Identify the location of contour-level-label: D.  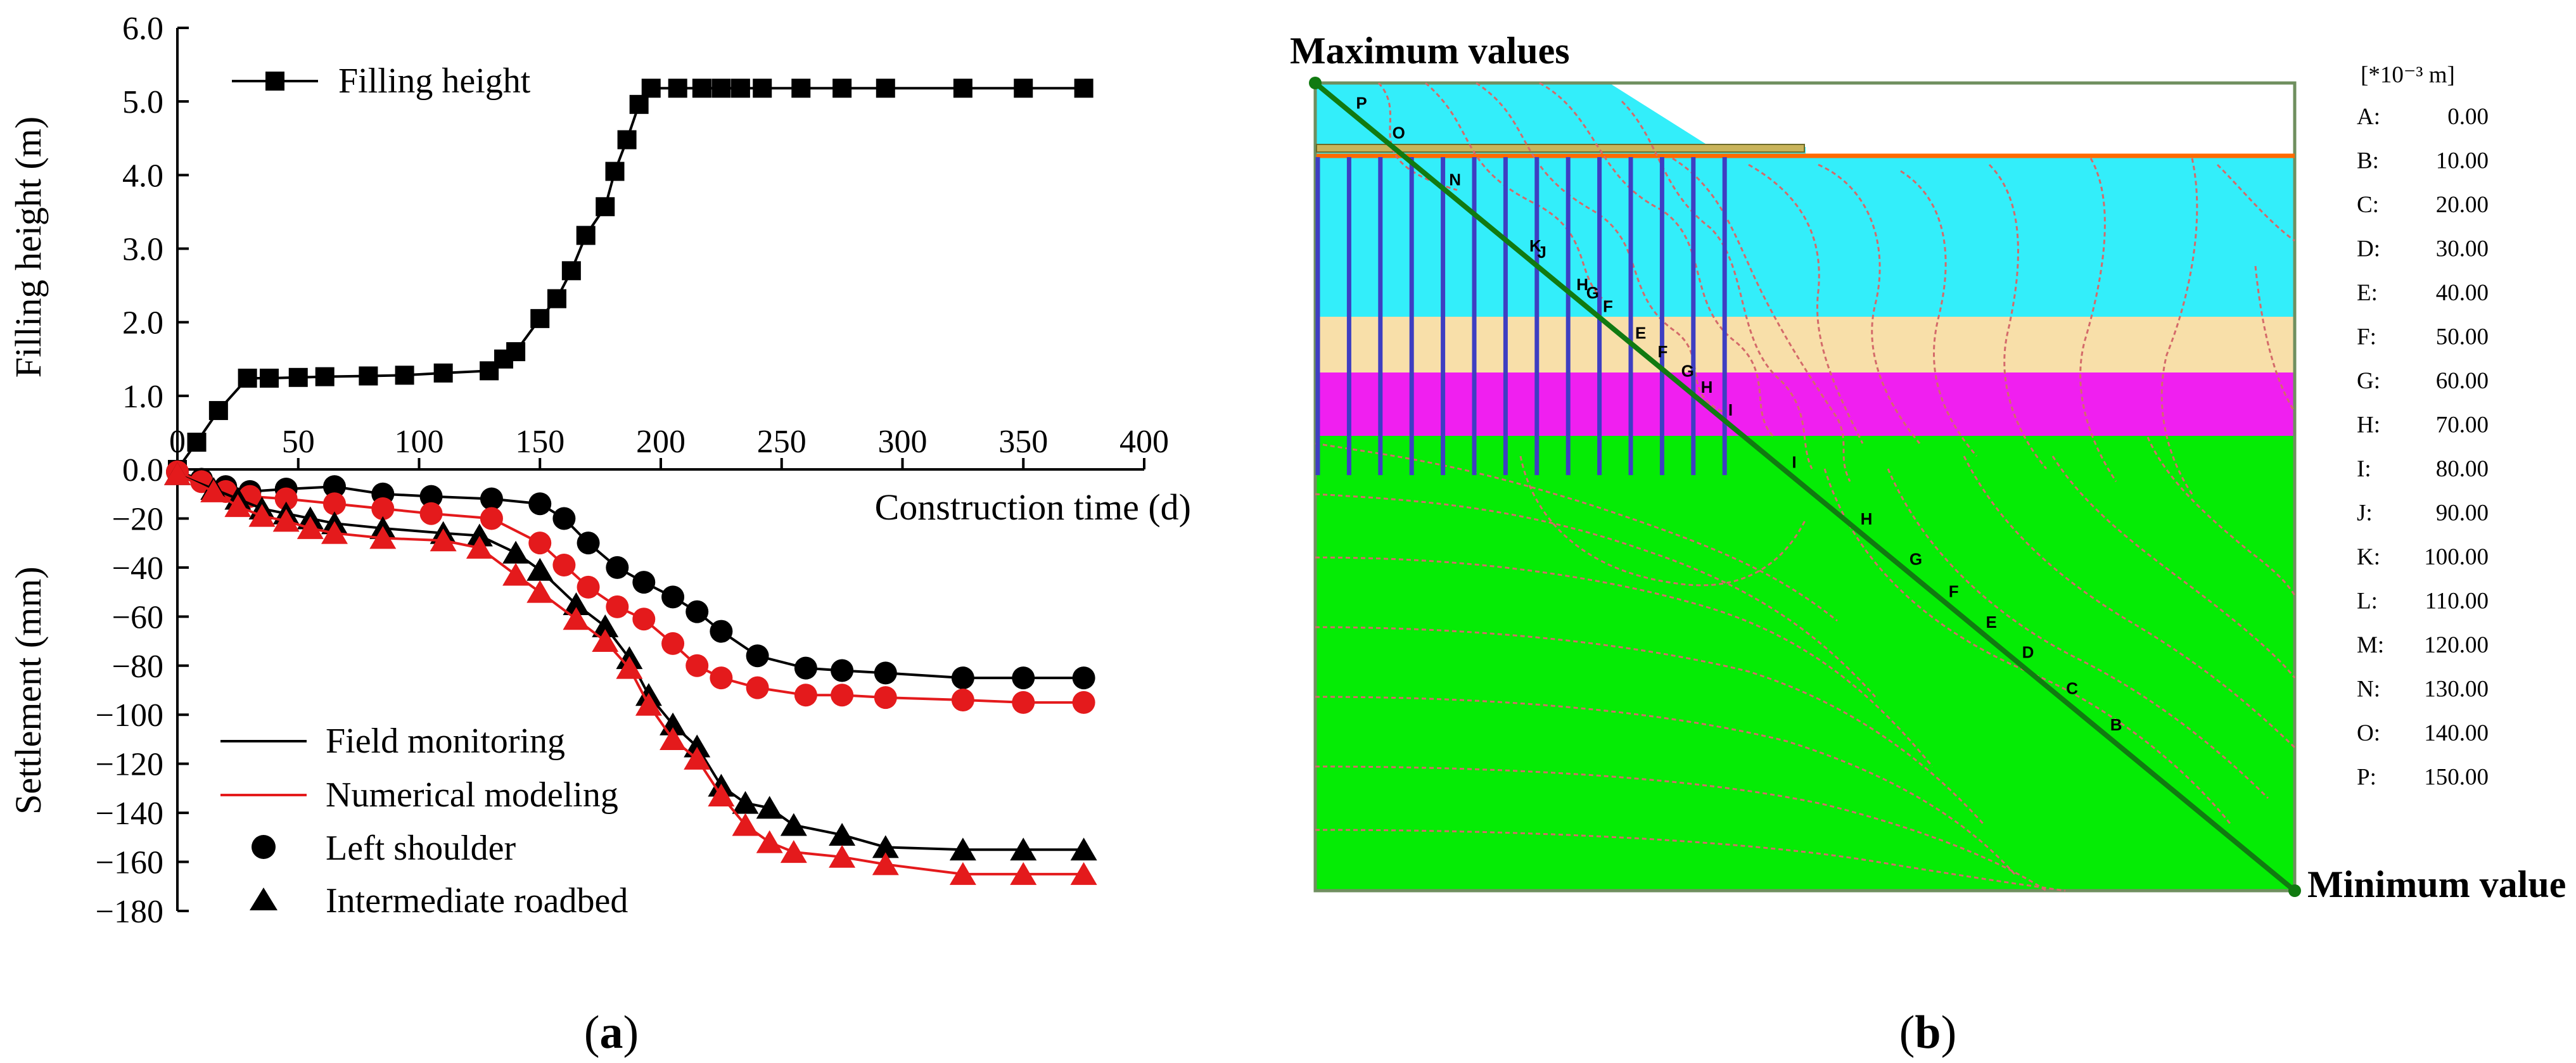
(2028, 651).